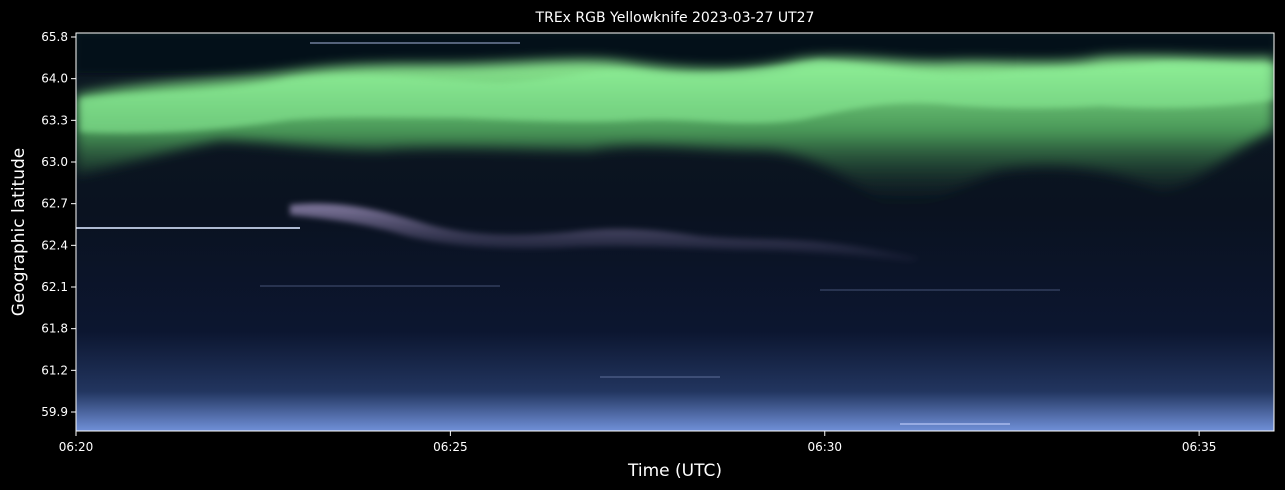 This screenshot has width=1285, height=490. I want to click on y-axis-ticks: 65.8 64.0 63.3 63.0 62.7 62.4 62.1 61.8 61.2 59.9, so click(58, 224).